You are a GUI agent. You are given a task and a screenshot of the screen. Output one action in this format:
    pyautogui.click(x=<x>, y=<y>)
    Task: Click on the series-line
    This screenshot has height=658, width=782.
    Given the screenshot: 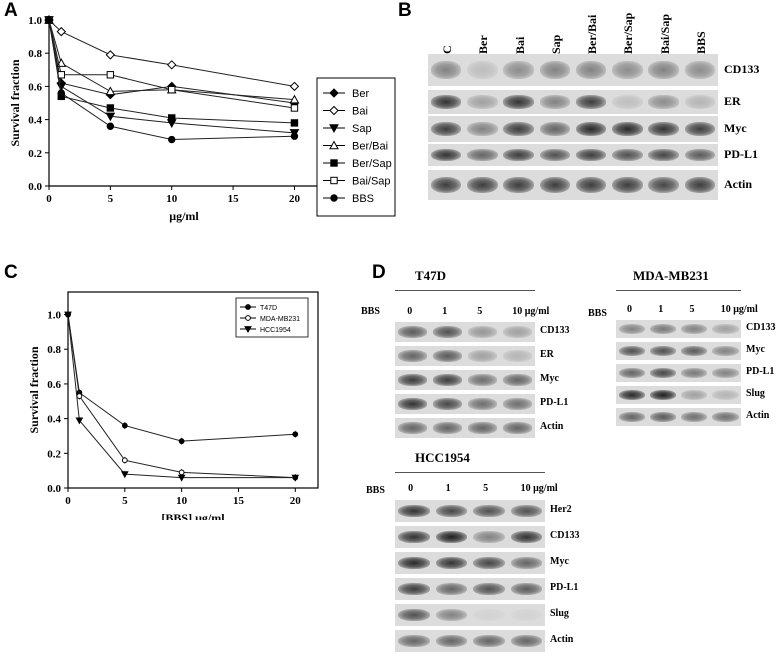 What is the action you would take?
    pyautogui.click(x=181, y=396)
    